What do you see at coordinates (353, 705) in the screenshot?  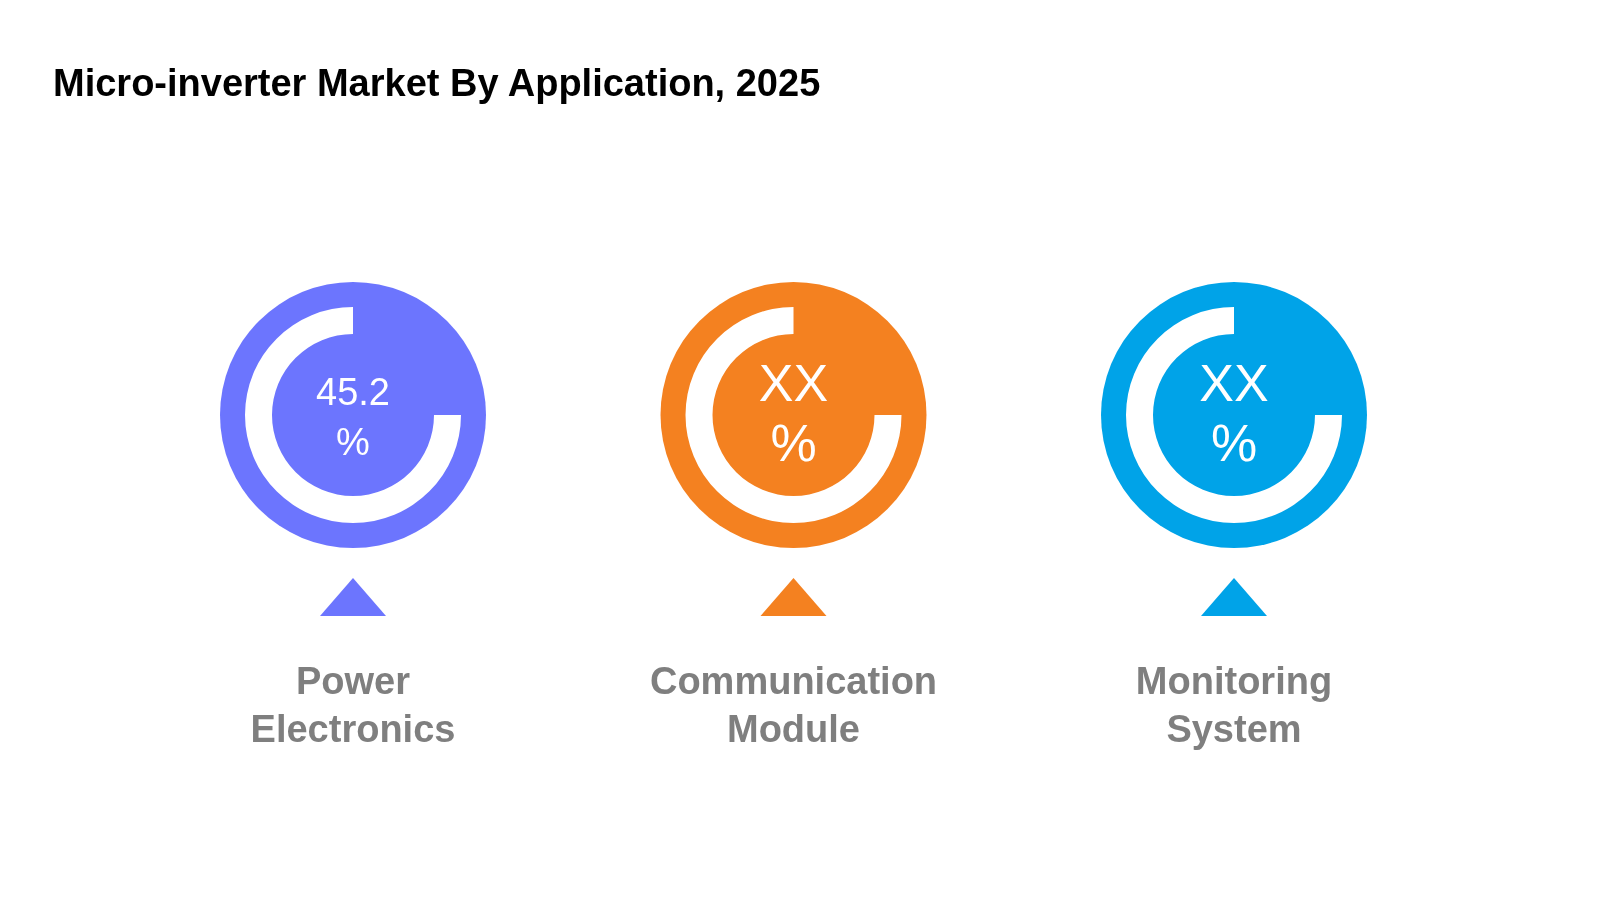 I see `category-label: Power Electronics` at bounding box center [353, 705].